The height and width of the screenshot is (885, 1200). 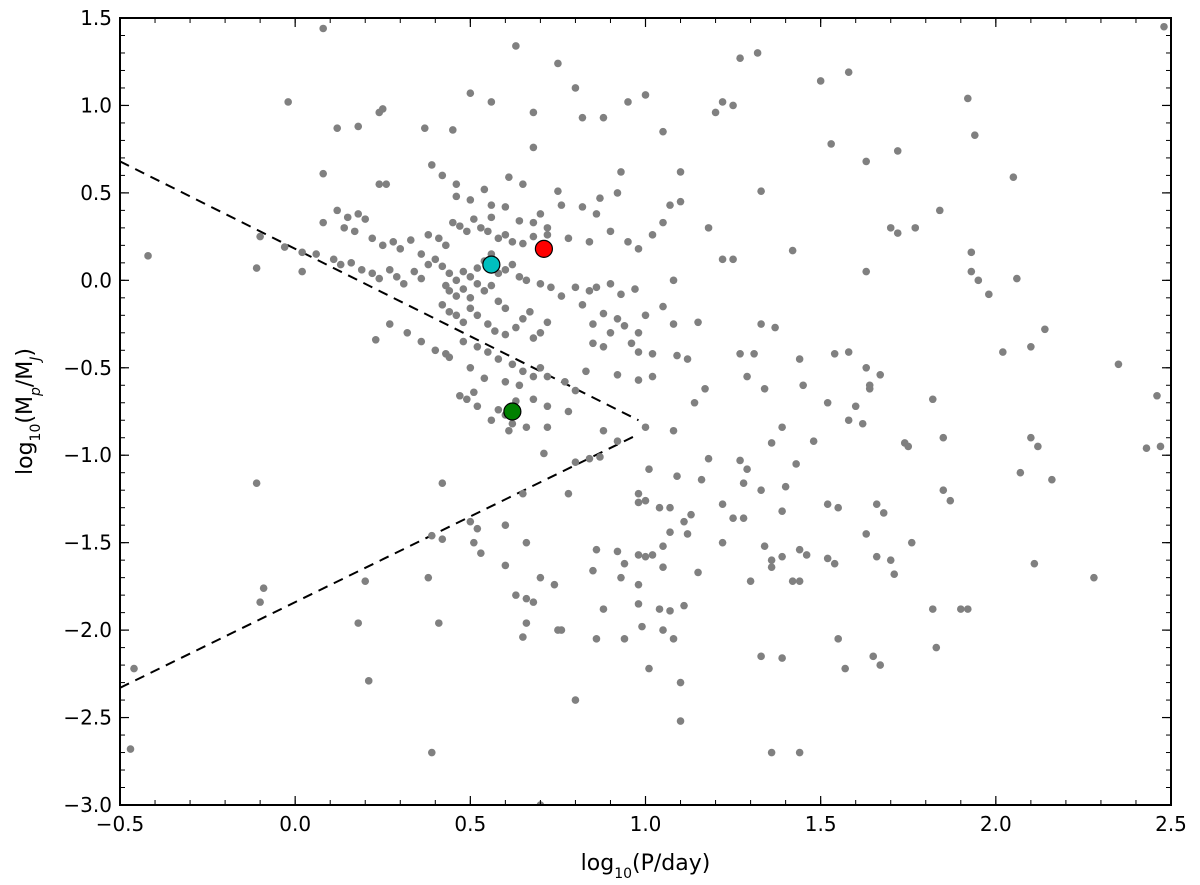 What do you see at coordinates (87, 805) in the screenshot?
I see `y-tick-label: −3.0` at bounding box center [87, 805].